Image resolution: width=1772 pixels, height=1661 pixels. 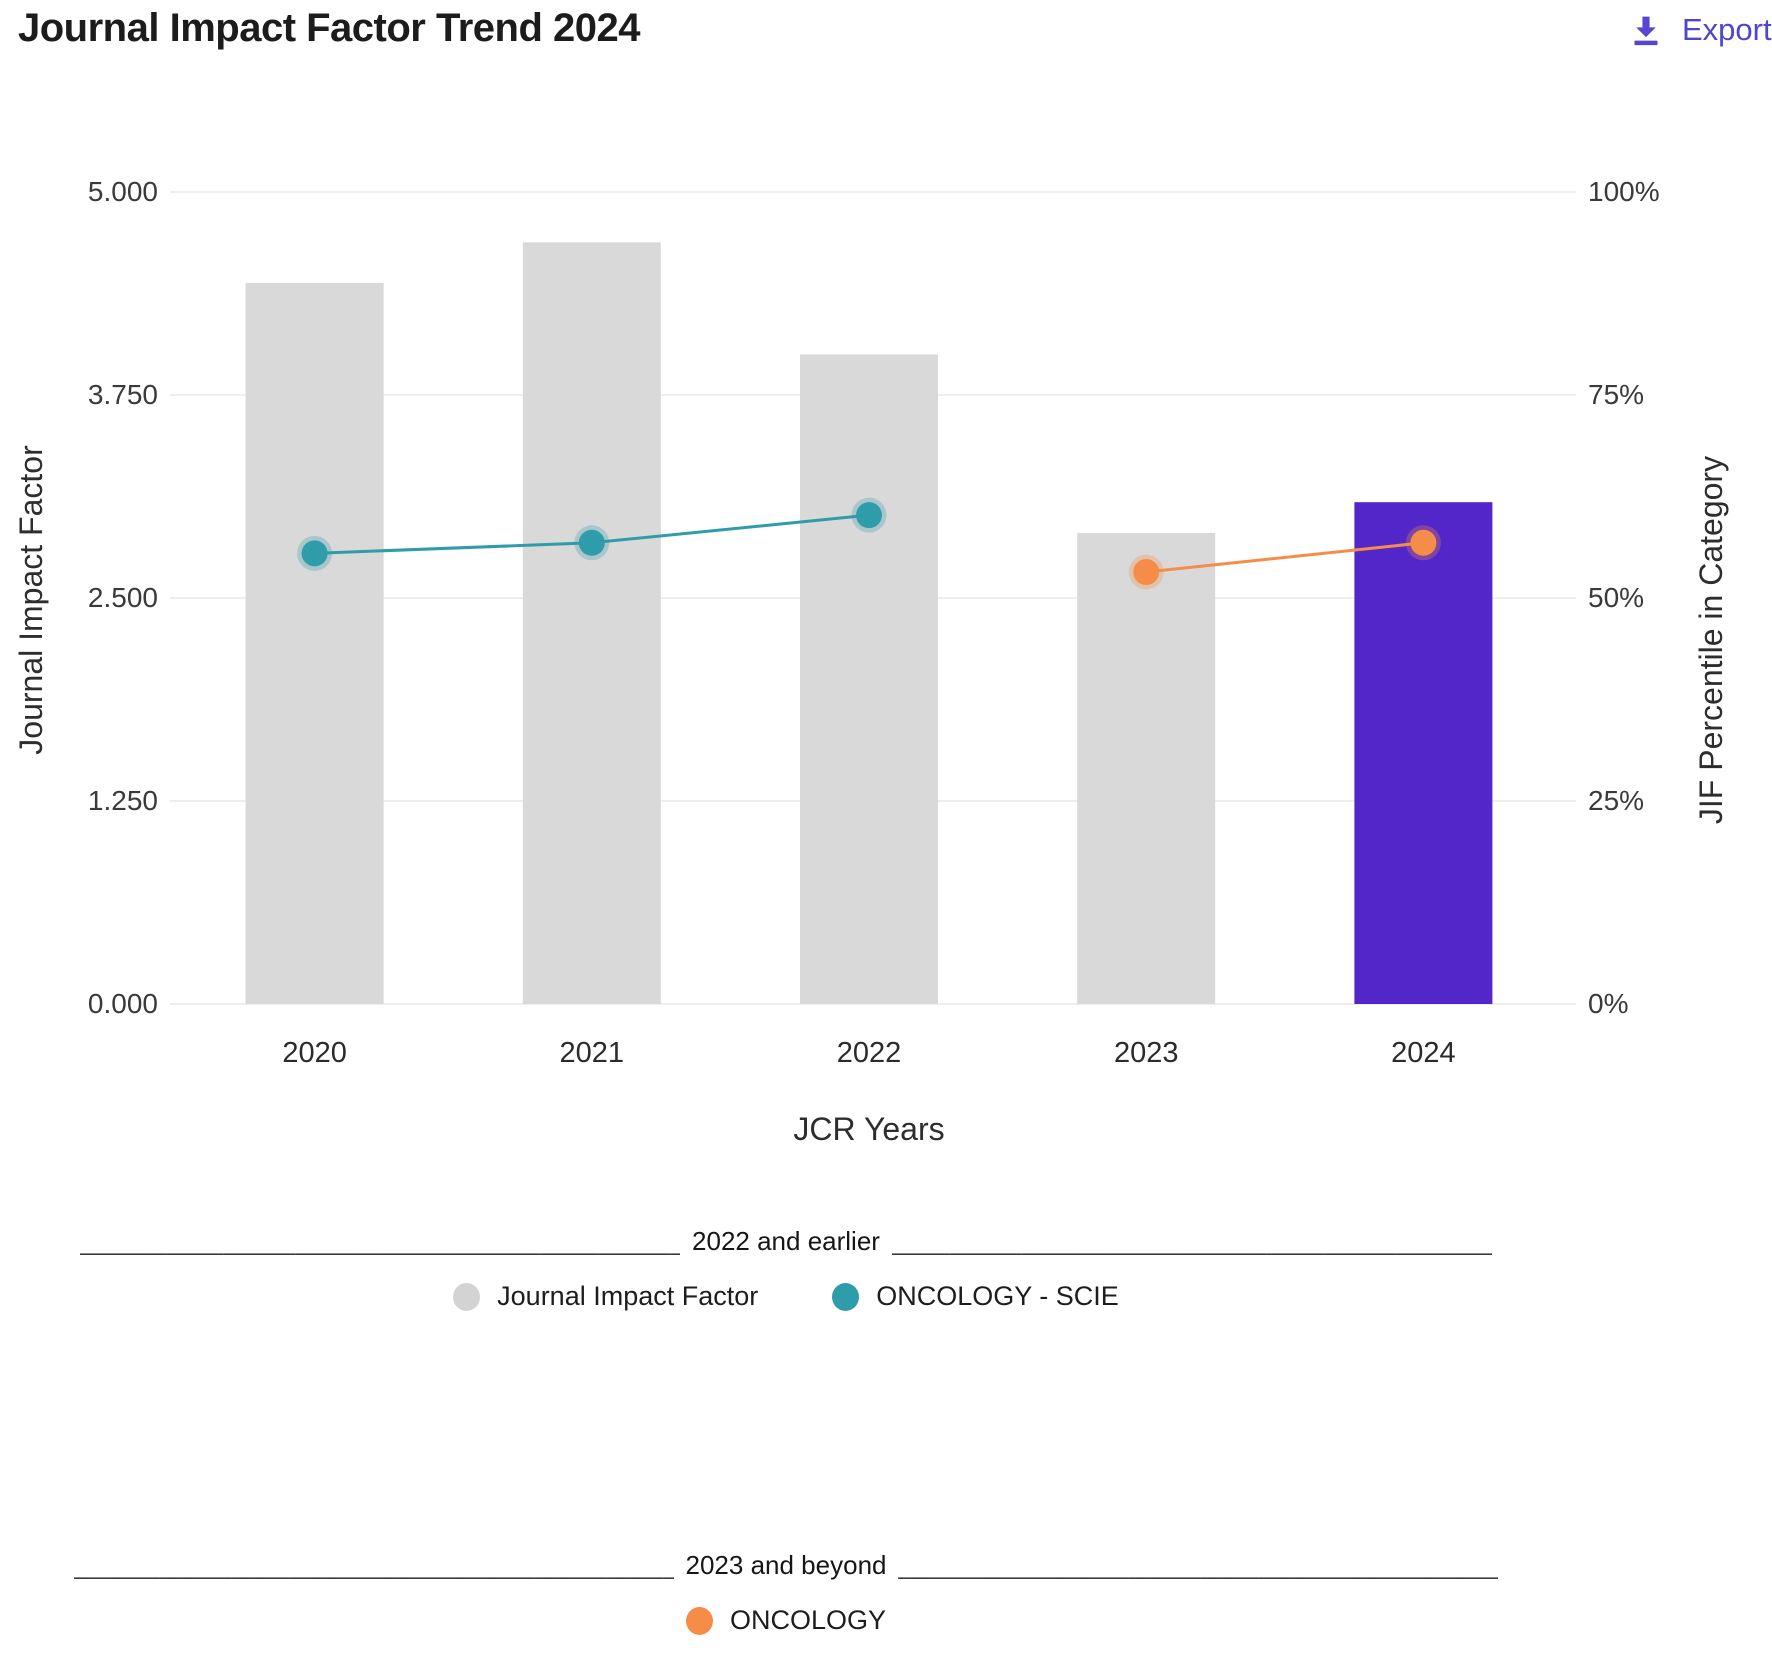 What do you see at coordinates (1146, 768) in the screenshot?
I see `bar-2023` at bounding box center [1146, 768].